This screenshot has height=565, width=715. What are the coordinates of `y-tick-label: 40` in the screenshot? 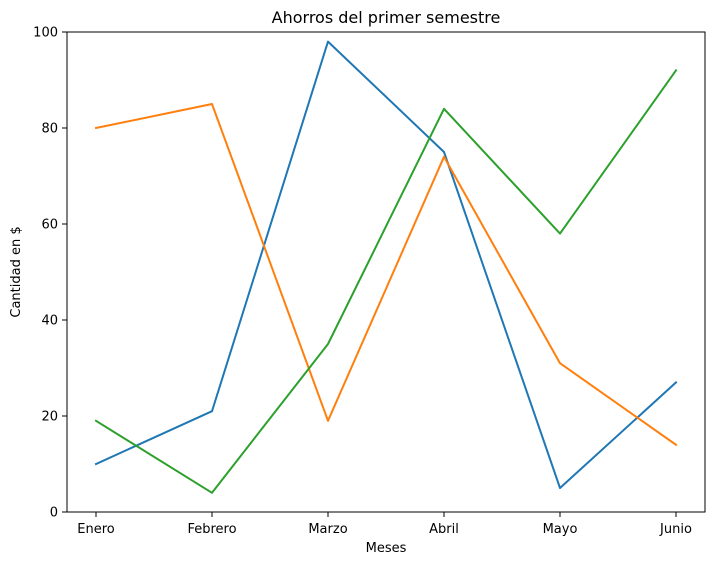 It's located at (49, 321).